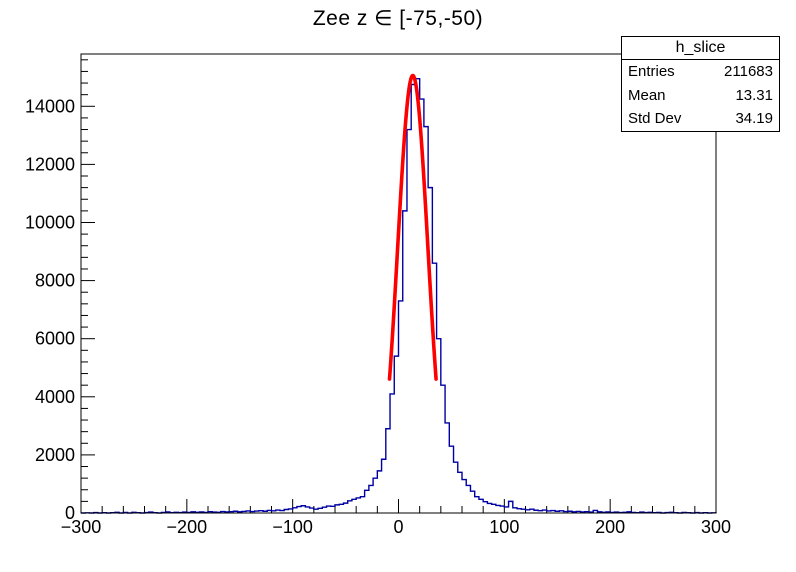 This screenshot has width=796, height=572. Describe the element at coordinates (50, 222) in the screenshot. I see `y-tick-label: 10000` at that location.